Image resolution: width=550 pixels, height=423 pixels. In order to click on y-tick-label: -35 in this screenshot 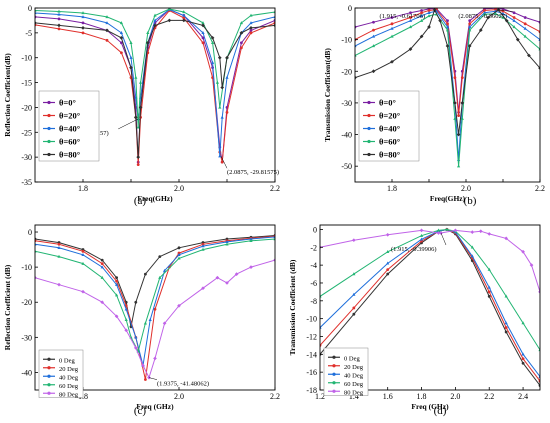, I will do `click(26, 182)`.